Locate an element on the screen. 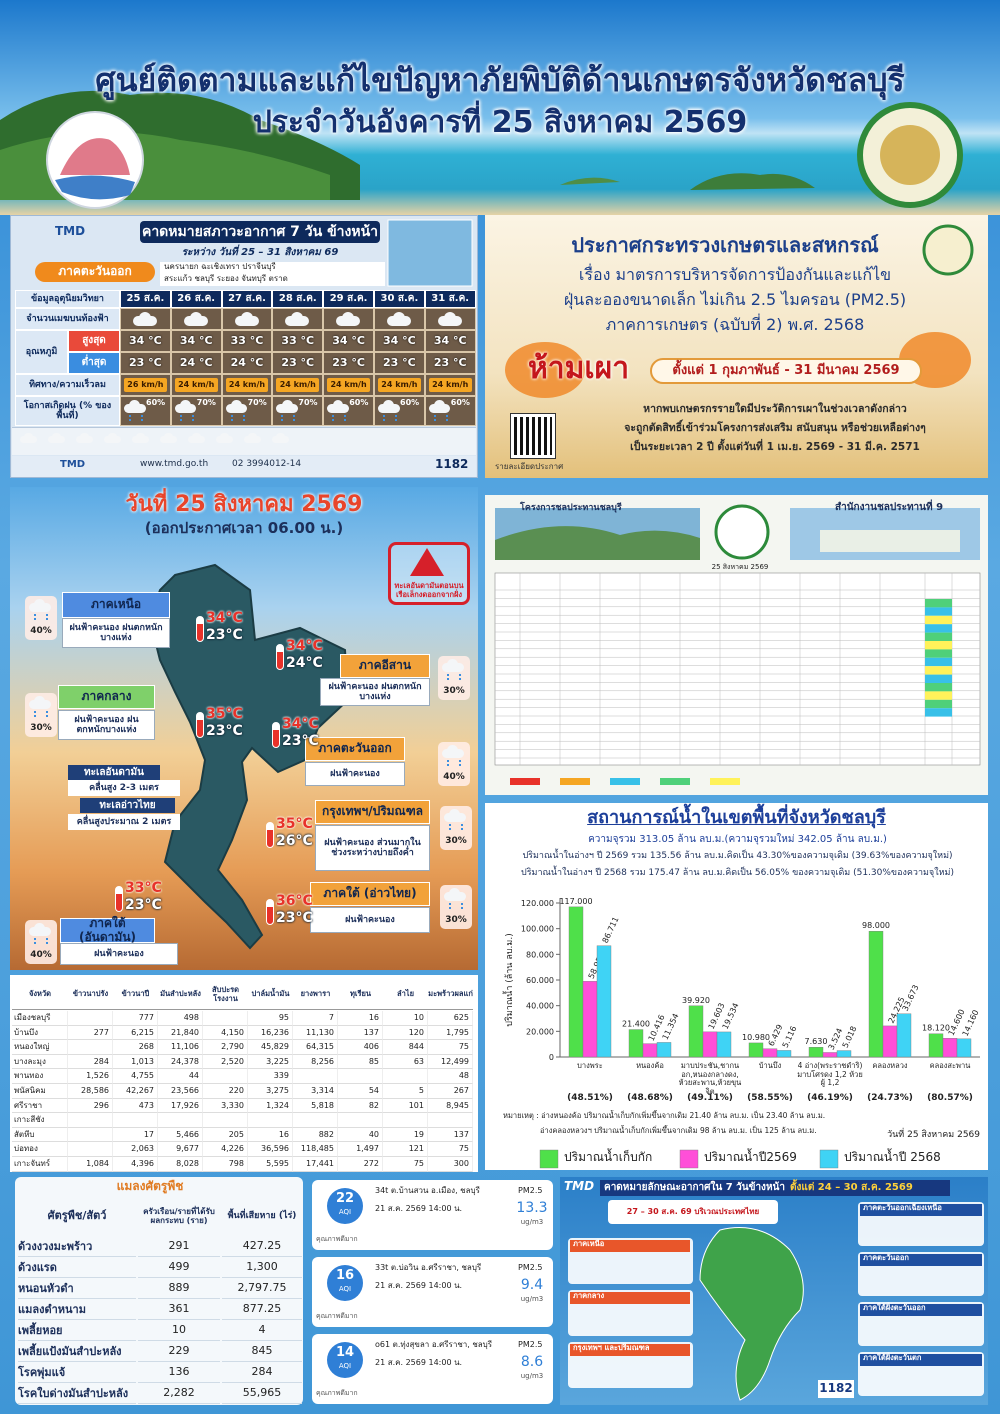  crop-area: 16,236 is located at coordinates (270, 1033).